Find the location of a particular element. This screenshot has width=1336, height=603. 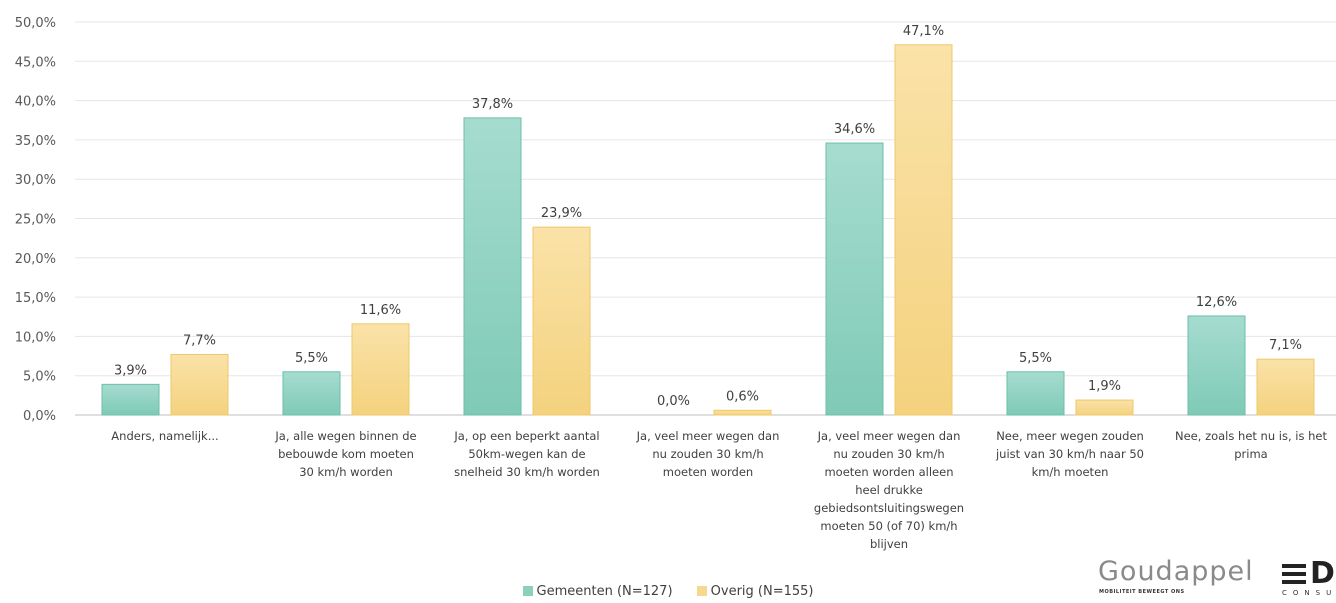

y-tick-label: 40,0% is located at coordinates (35, 102).